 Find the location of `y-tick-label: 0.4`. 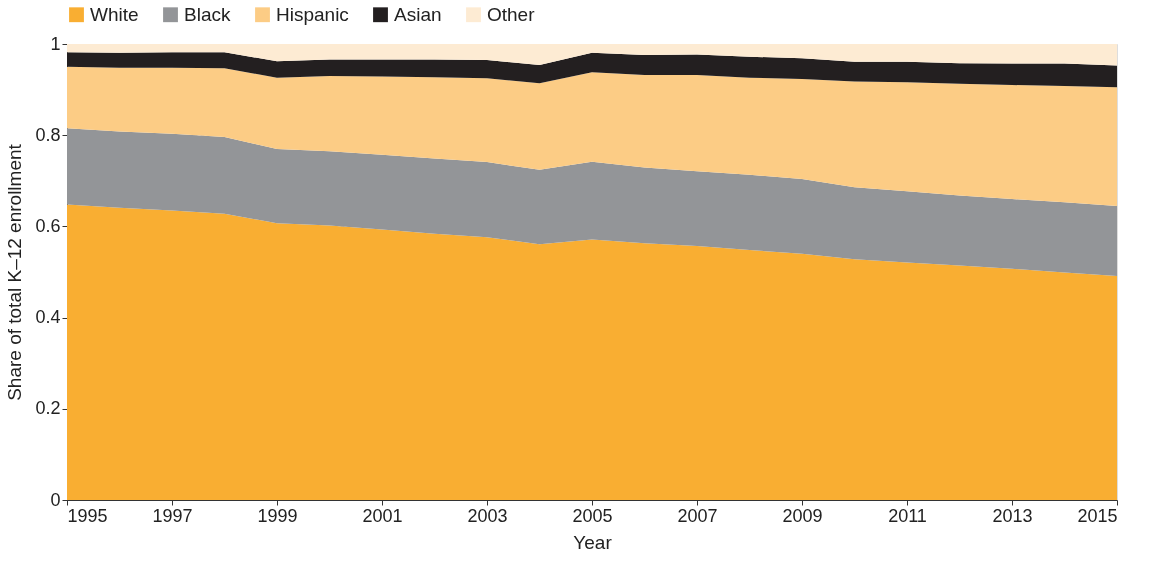

y-tick-label: 0.4 is located at coordinates (48, 317).